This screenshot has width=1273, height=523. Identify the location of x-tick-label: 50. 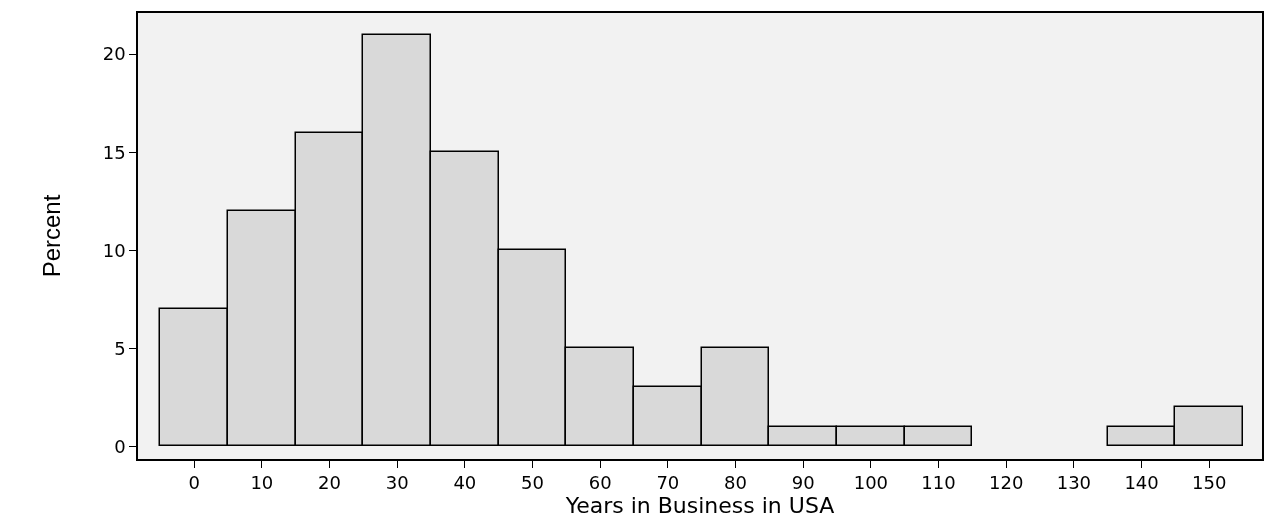
(532, 483).